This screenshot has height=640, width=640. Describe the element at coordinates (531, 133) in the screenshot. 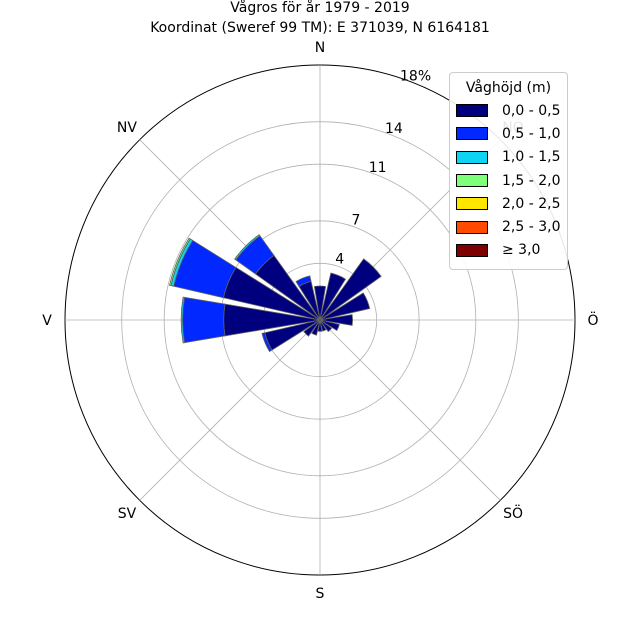

I see `legend-label-1: 0,5 - 1,0` at that location.